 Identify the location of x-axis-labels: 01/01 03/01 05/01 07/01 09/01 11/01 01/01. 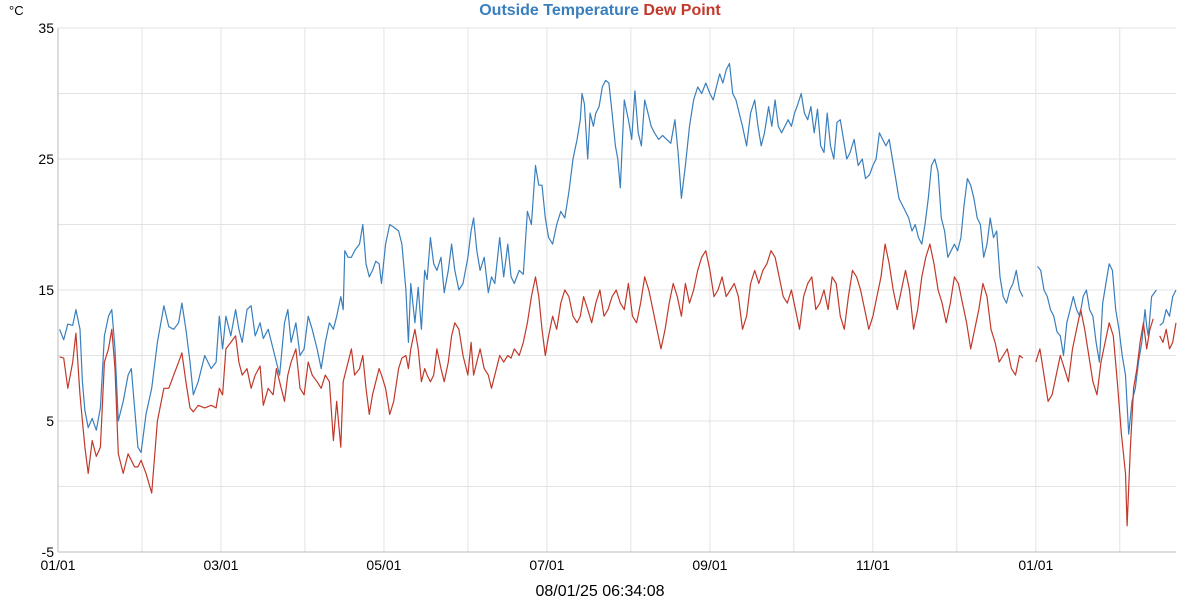
(546, 565).